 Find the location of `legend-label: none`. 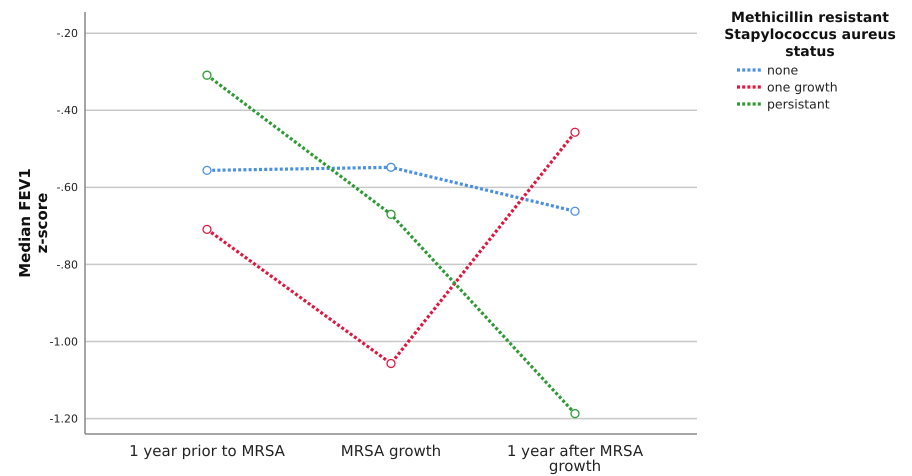

legend-label: none is located at coordinates (782, 70).